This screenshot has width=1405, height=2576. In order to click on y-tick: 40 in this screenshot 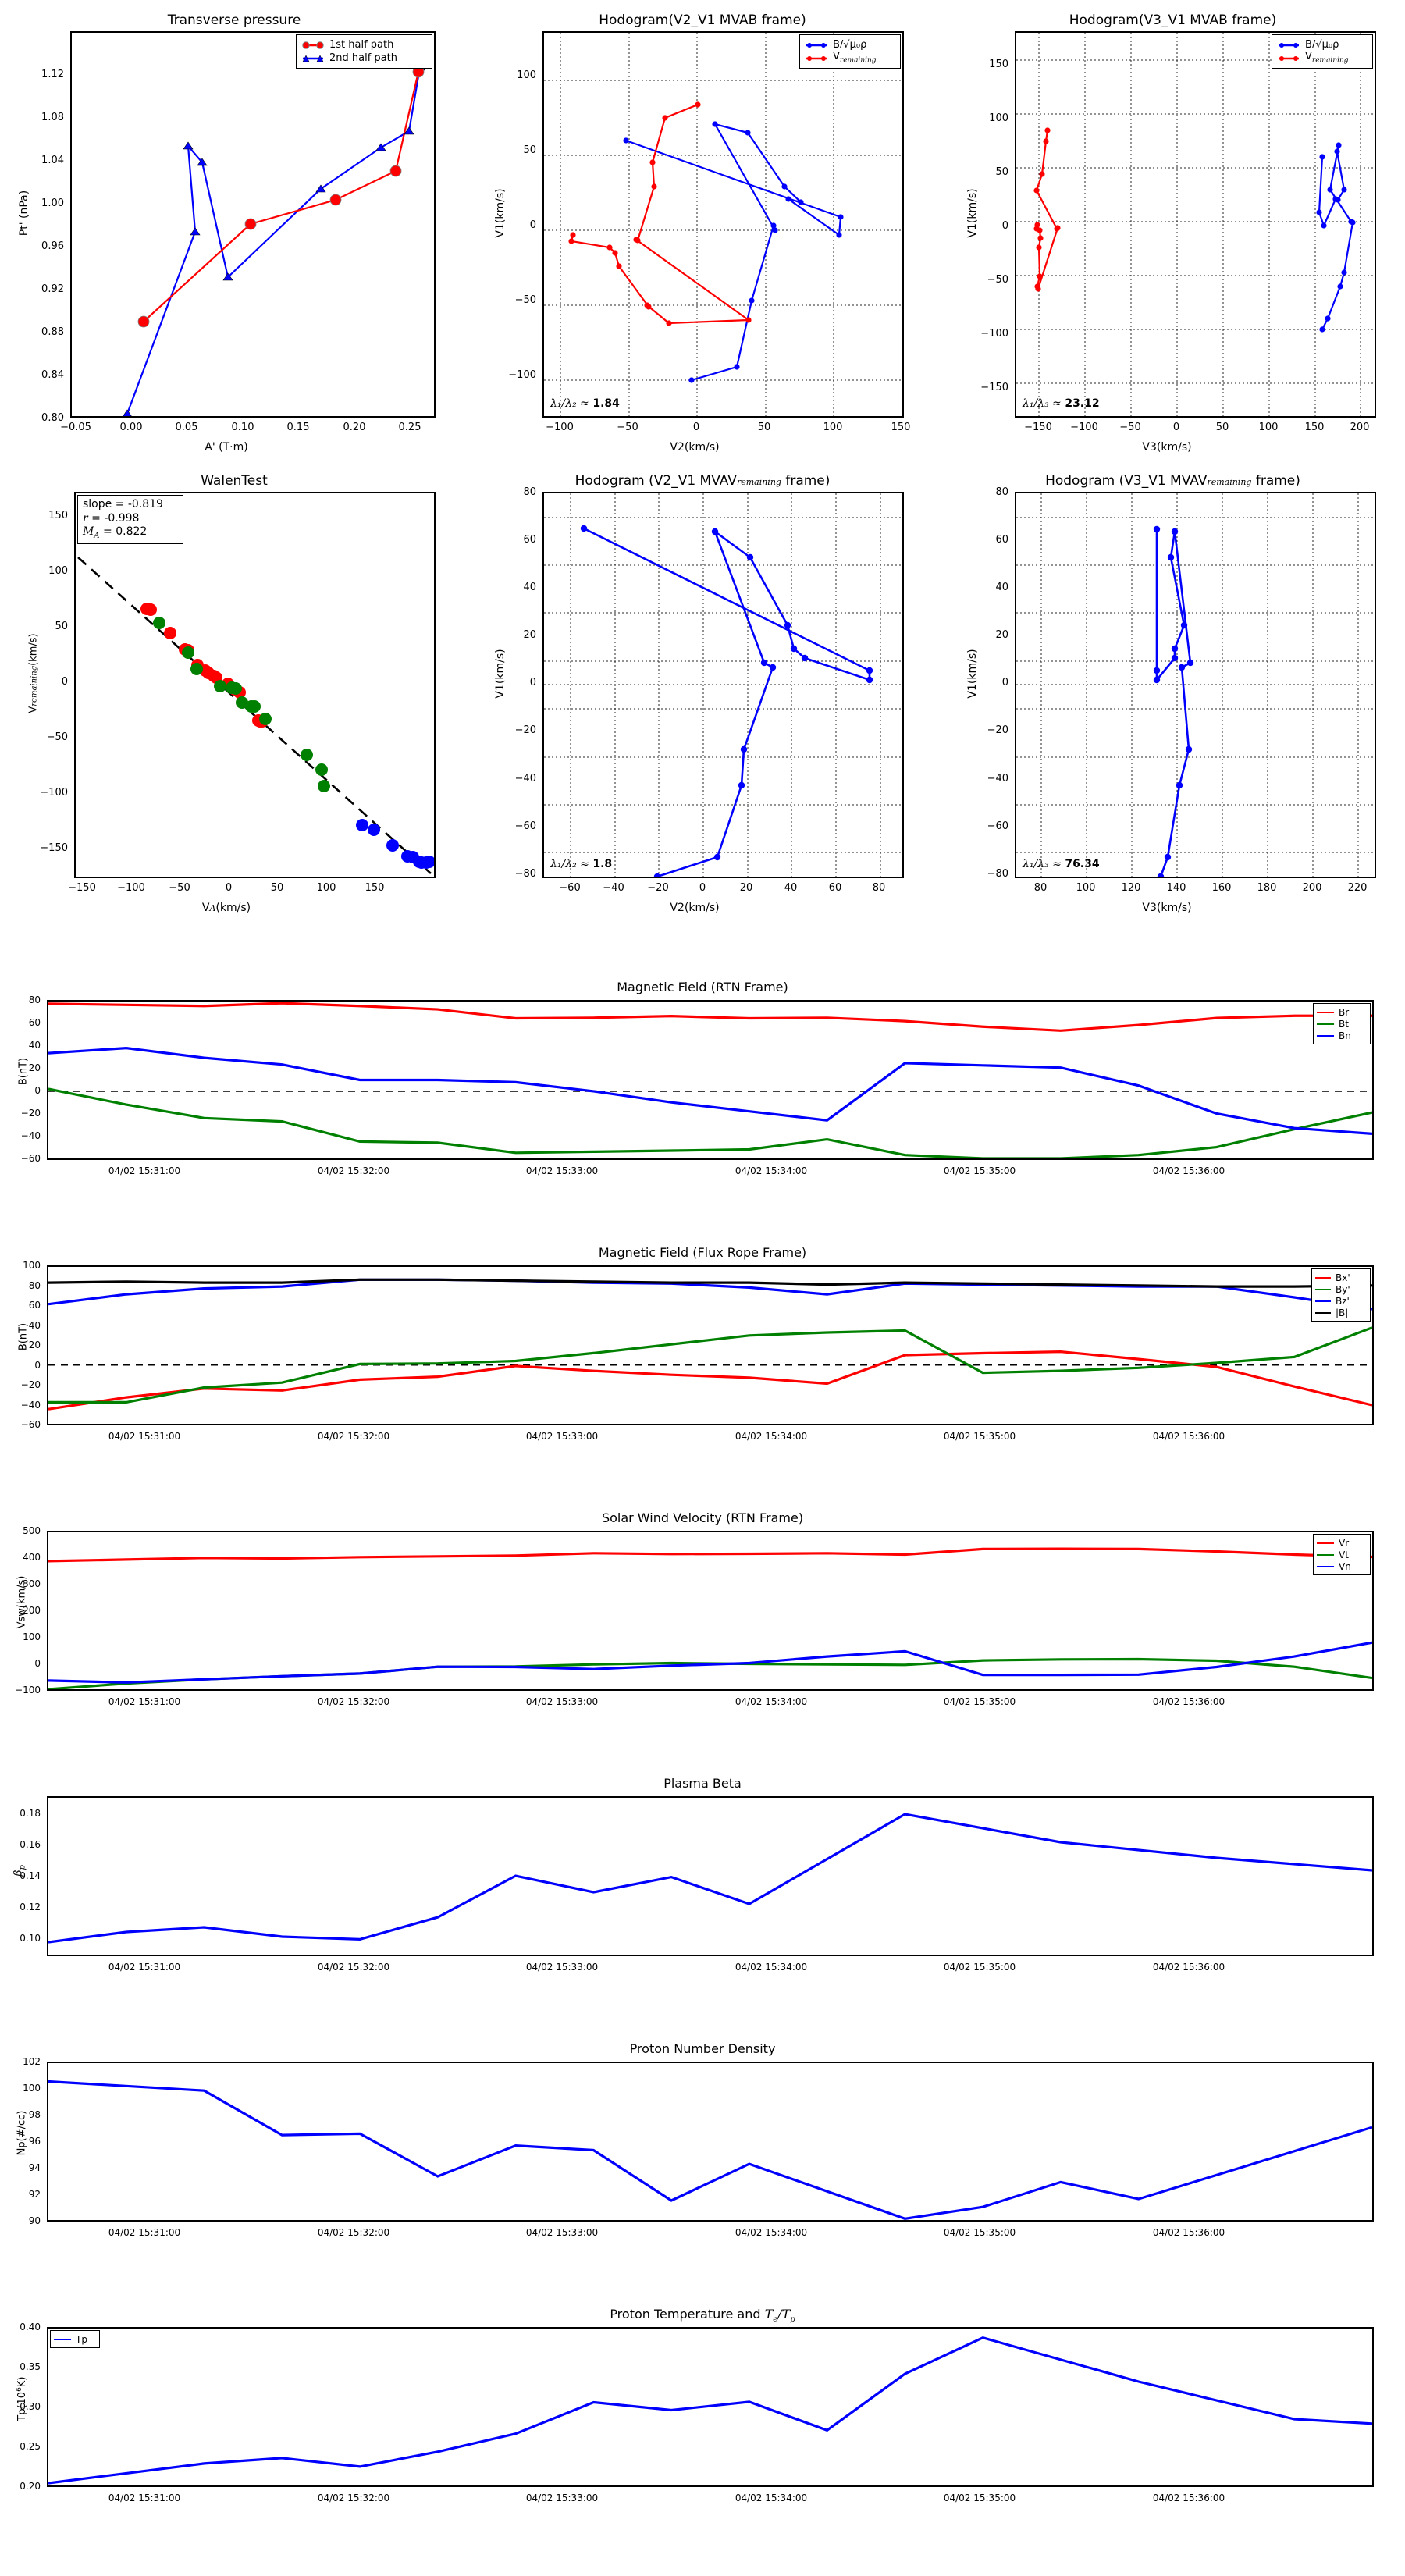, I will do `click(34, 1045)`.